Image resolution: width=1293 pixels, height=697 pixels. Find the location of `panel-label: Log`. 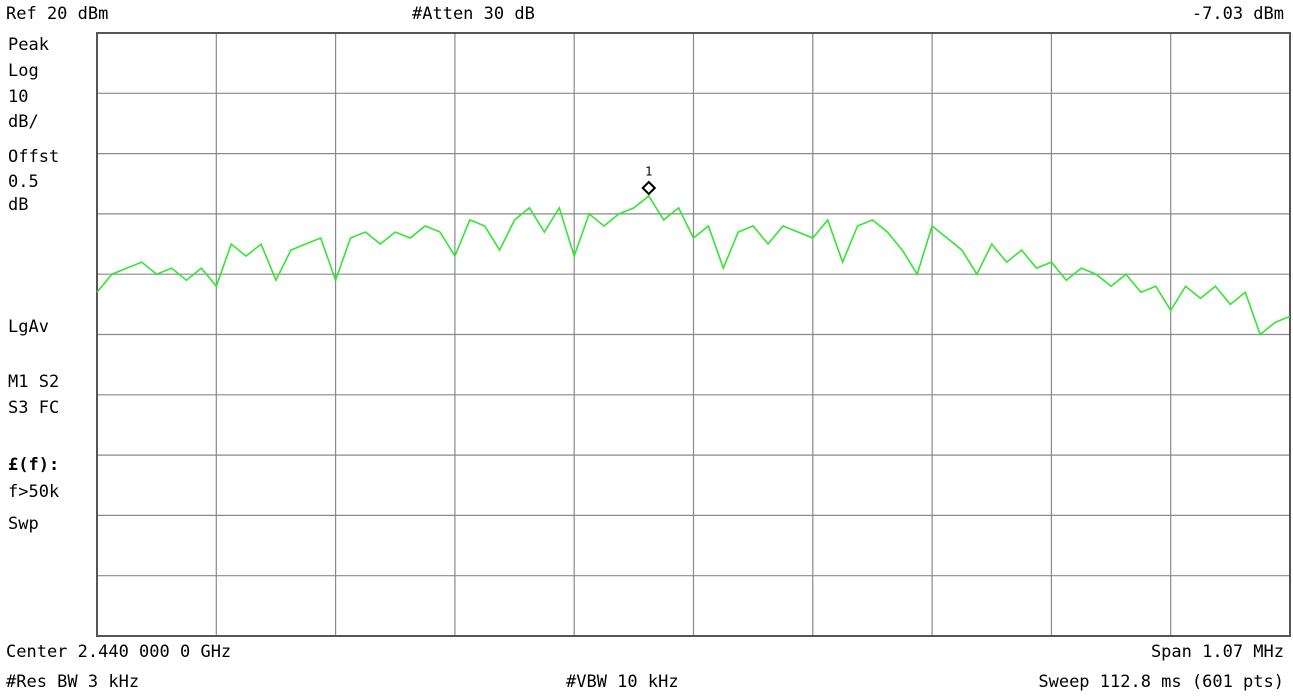

panel-label: Log is located at coordinates (23, 71).